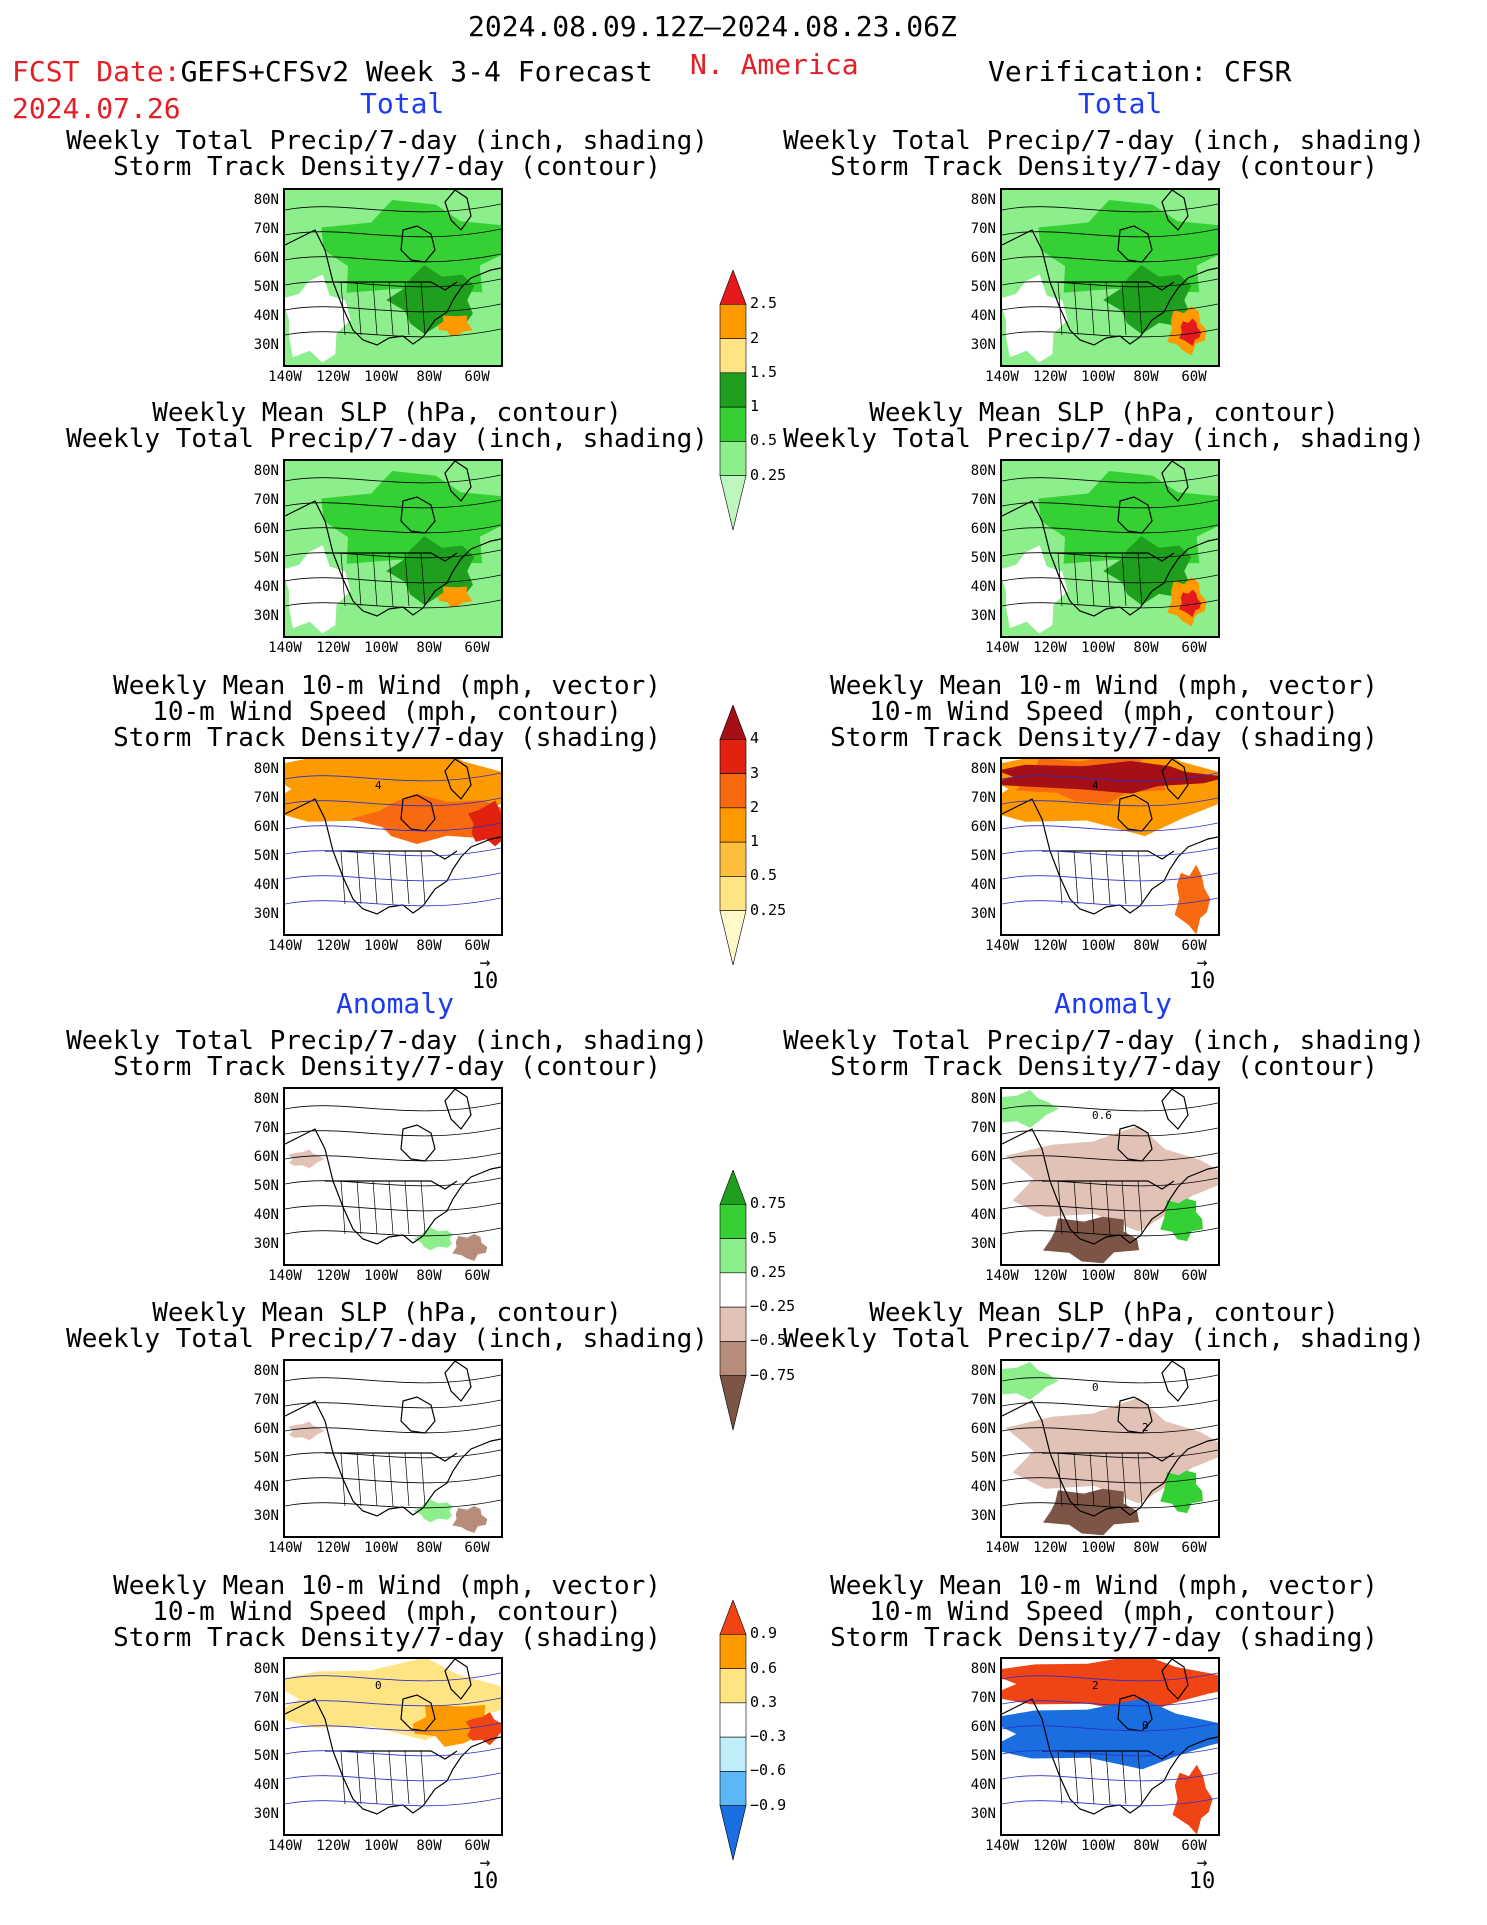 This screenshot has width=1487, height=1925. I want to click on colorbar-tick-label: −0.9, so click(768, 1804).